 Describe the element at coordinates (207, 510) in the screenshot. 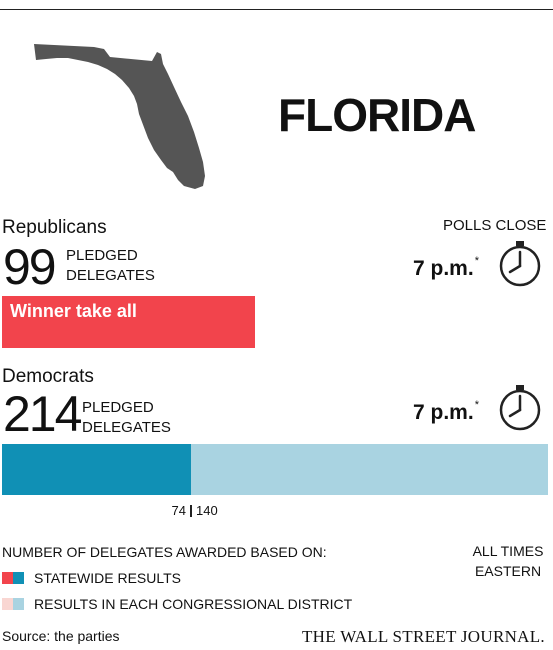

I see `district-value-label: 140` at that location.